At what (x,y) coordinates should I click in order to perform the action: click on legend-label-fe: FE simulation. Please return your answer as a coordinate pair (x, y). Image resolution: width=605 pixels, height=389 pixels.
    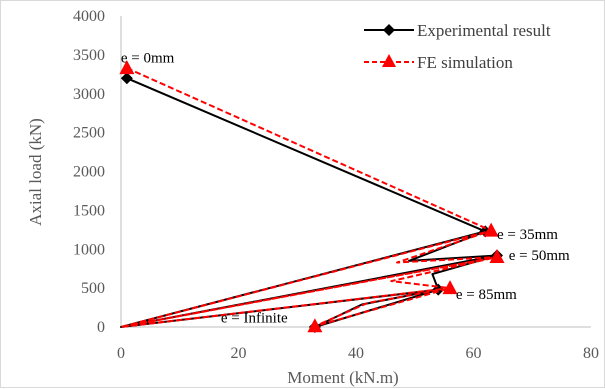
    Looking at the image, I should click on (465, 62).